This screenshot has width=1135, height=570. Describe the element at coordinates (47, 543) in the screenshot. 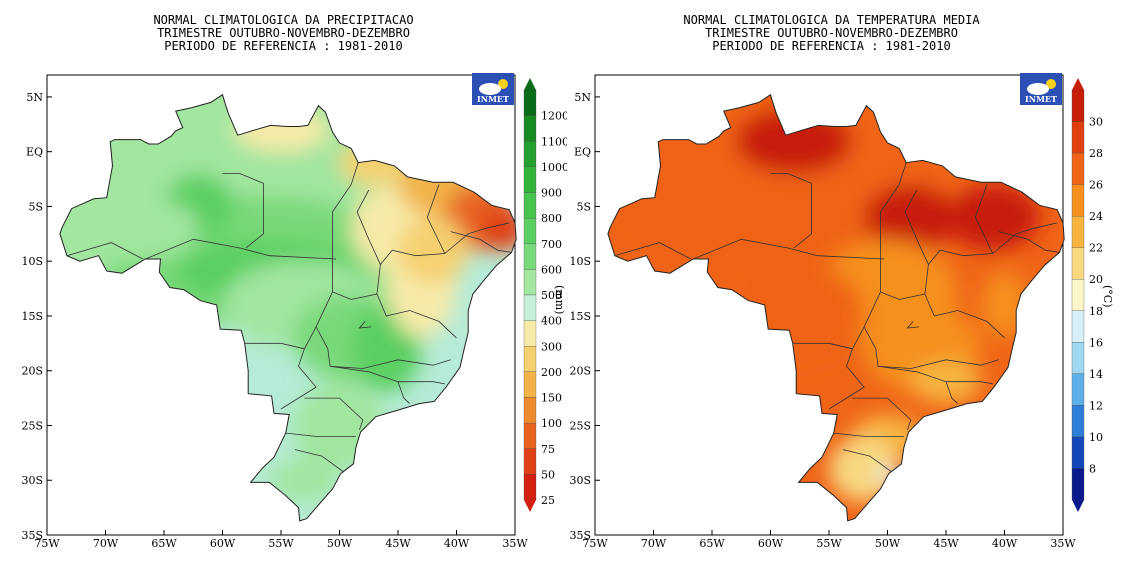

I see `lon-label: 75W` at that location.